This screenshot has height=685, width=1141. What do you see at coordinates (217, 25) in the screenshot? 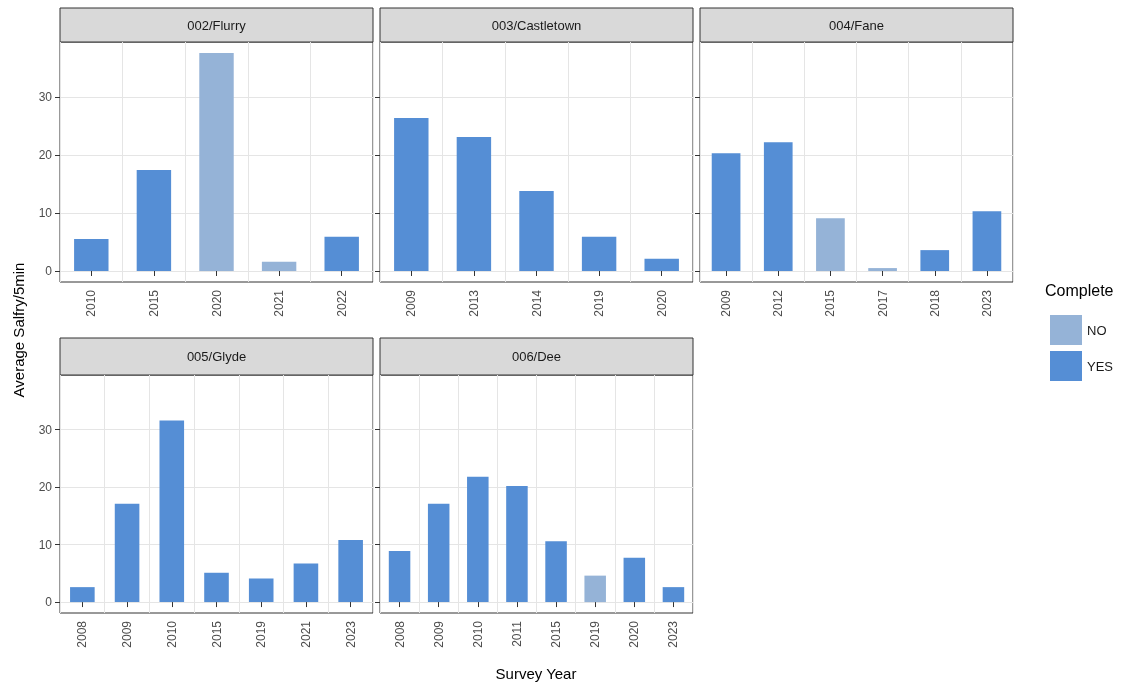
I see `chart-title: 002/Flurry` at bounding box center [217, 25].